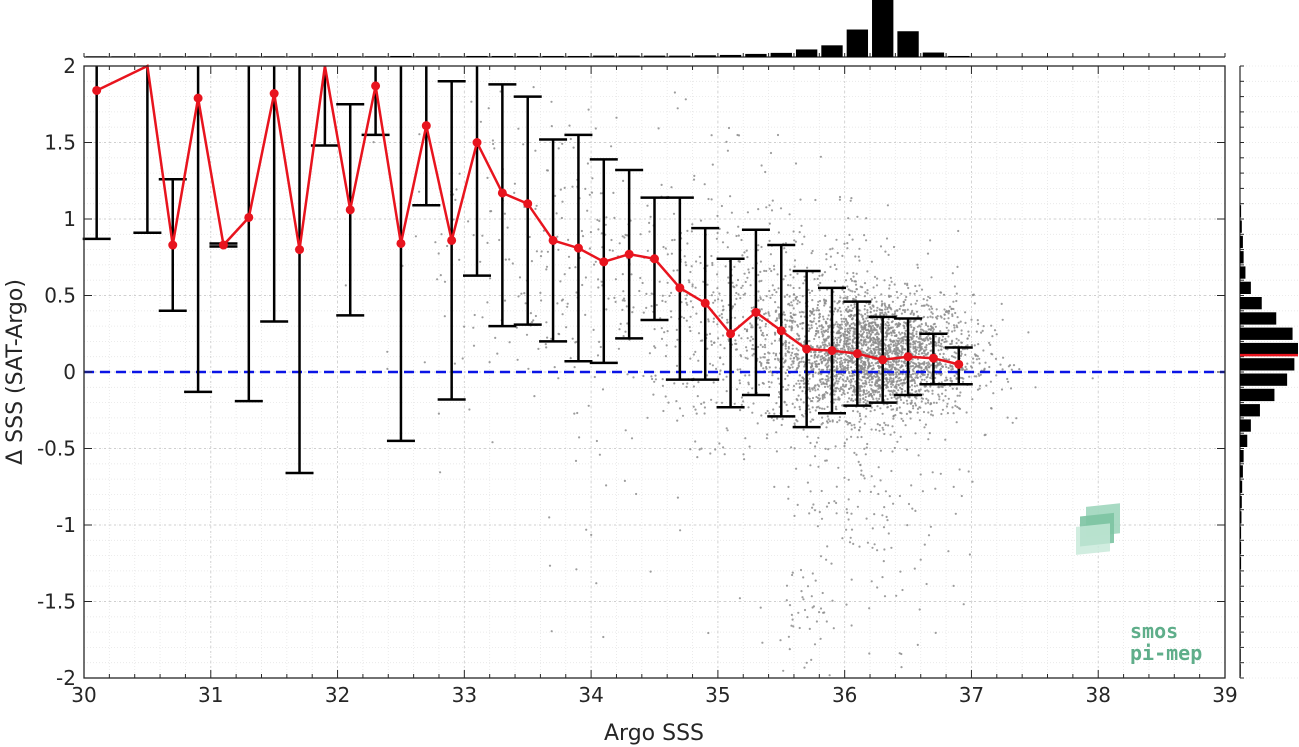  What do you see at coordinates (464, 695) in the screenshot?
I see `x-tick-label: 33` at bounding box center [464, 695].